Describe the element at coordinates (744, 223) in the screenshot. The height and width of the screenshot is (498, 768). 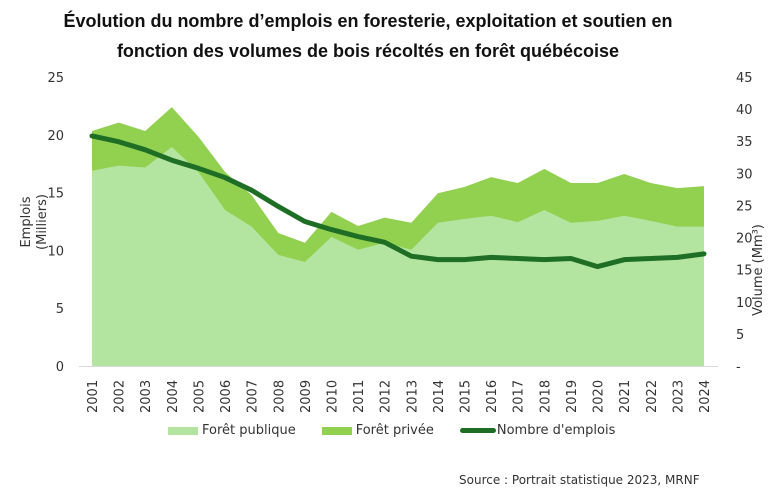
I see `right-axis: - 5 10 15 20 25 30 35 40 45` at that location.